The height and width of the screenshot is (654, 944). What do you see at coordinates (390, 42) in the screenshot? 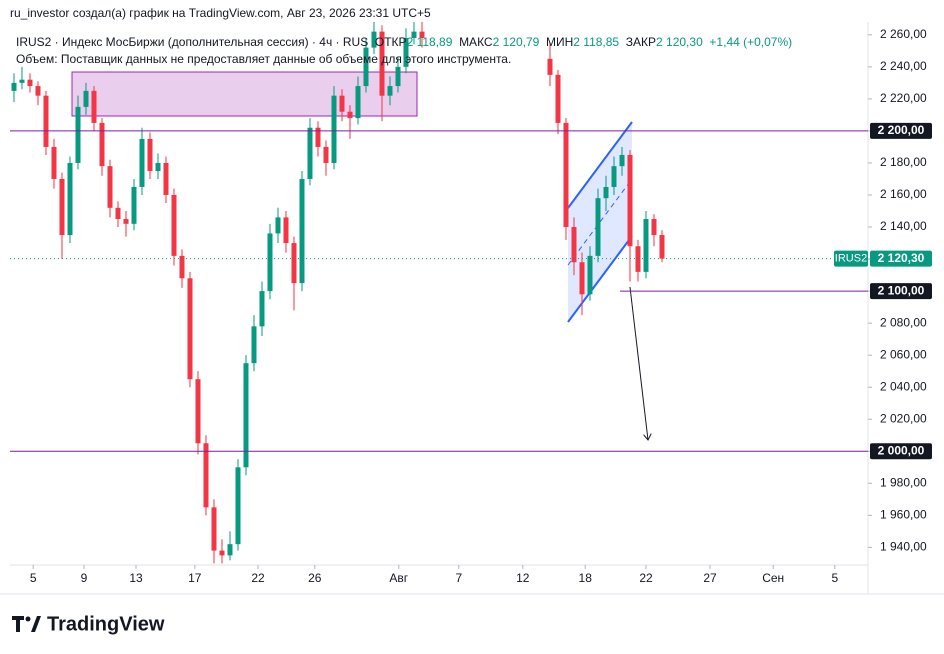
I see `open-label: ОТКР` at bounding box center [390, 42].